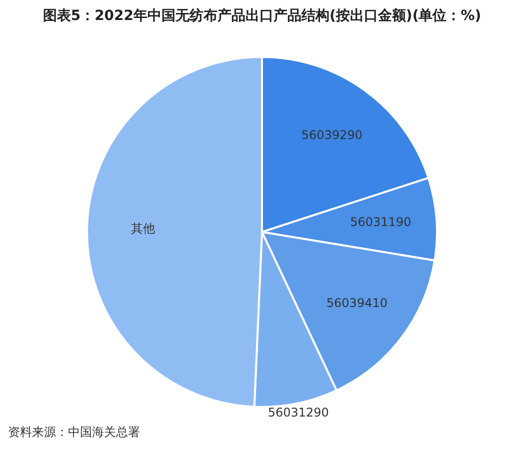 Image resolution: width=524 pixels, height=452 pixels. I want to click on slice-label: 56039410, so click(357, 303).